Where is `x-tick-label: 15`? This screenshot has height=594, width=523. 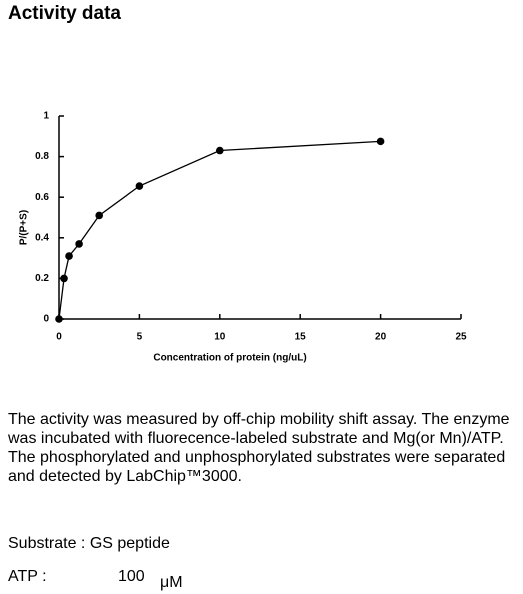
x-tick-label: 15 is located at coordinates (301, 337).